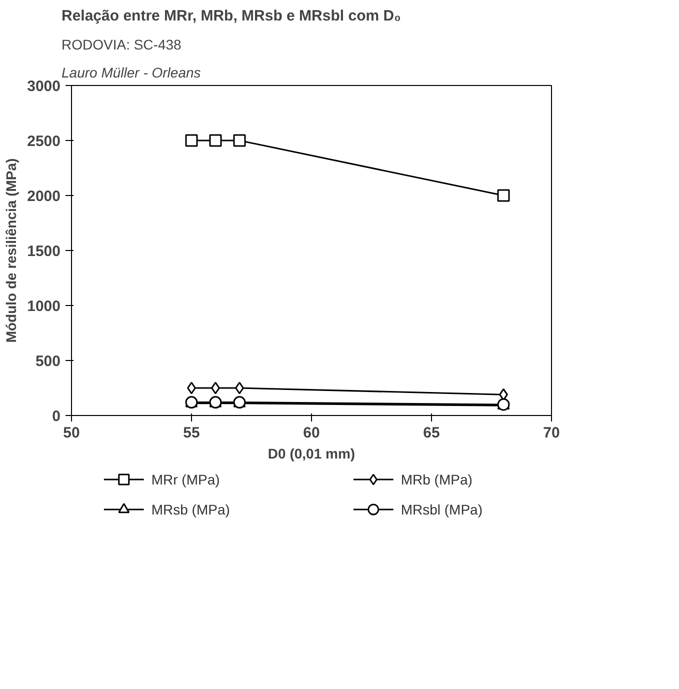  What do you see at coordinates (312, 454) in the screenshot?
I see `x-axis-title: D0 (0,01 mm)` at bounding box center [312, 454].